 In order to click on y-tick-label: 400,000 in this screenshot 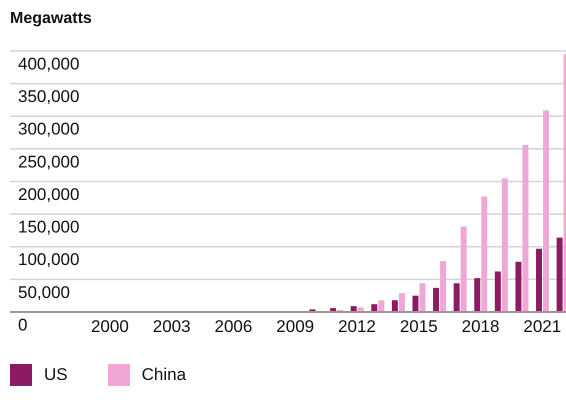, I will do `click(49, 64)`.